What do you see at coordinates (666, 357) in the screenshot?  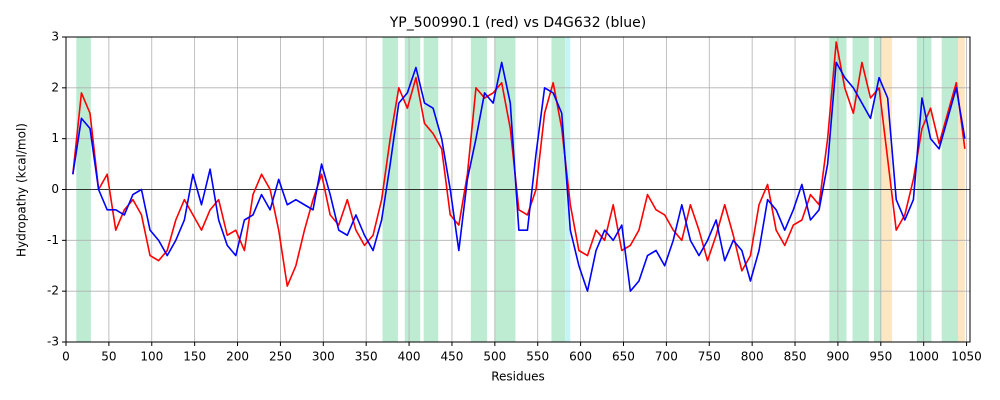 I see `x-tick-label: 700` at bounding box center [666, 357].